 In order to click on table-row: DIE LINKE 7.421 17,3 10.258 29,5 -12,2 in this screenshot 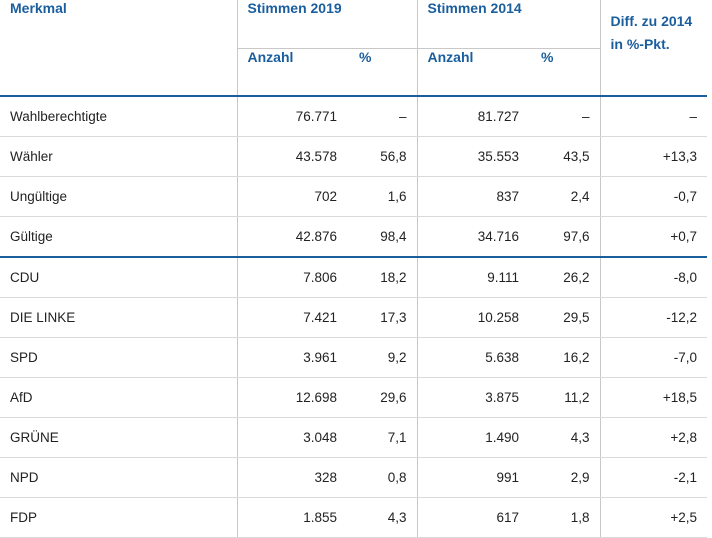, I will do `click(354, 317)`.